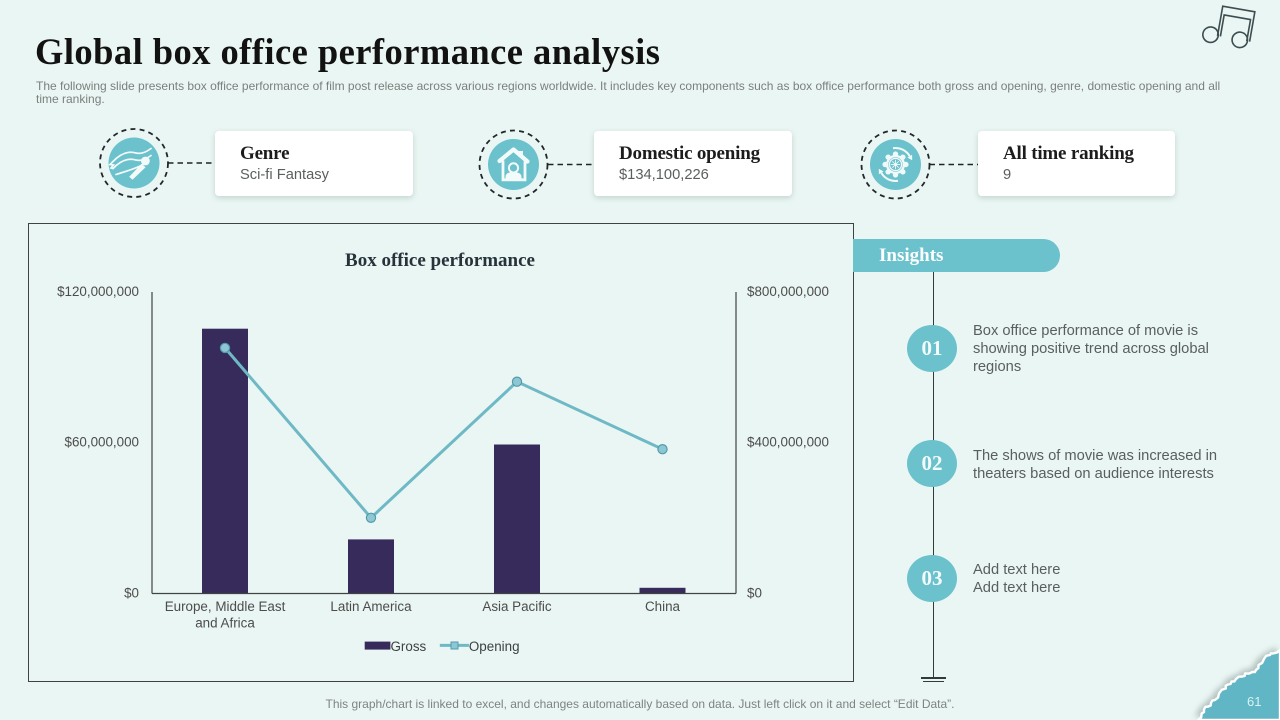 Image resolution: width=1280 pixels, height=720 pixels. I want to click on svg-text: Latin America, so click(371, 606).